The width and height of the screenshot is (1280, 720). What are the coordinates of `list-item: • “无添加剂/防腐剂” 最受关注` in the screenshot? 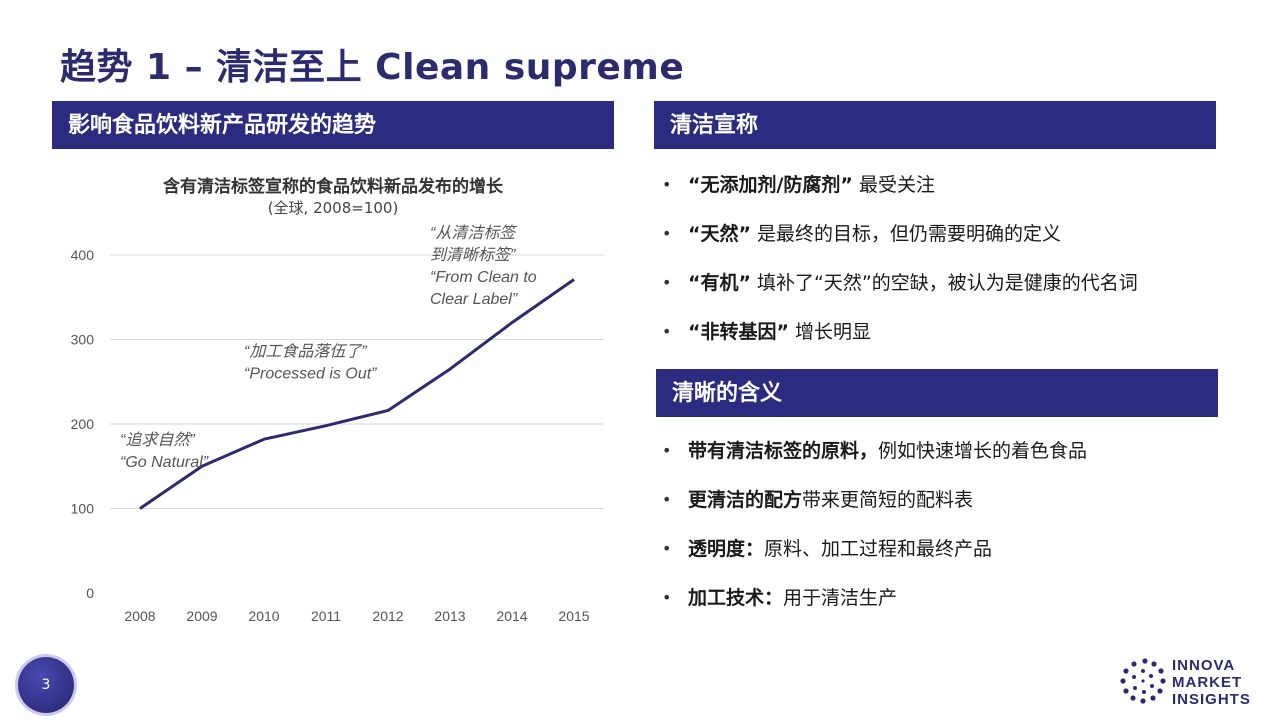 It's located at (900, 191).